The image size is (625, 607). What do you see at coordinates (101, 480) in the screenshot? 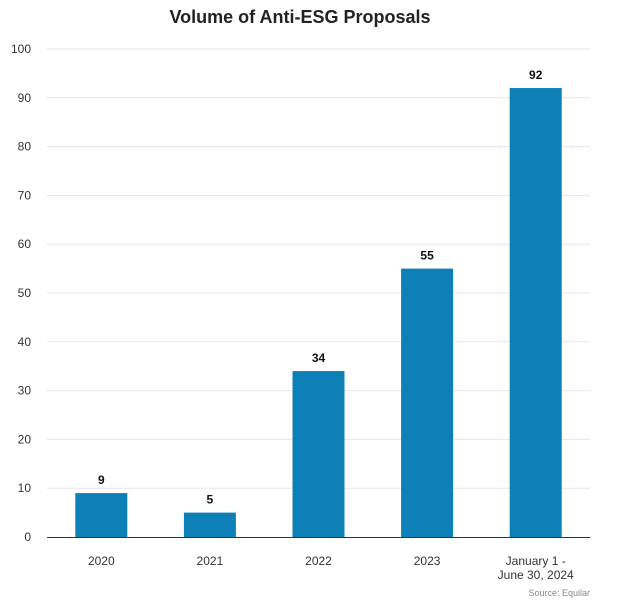
I see `data-label: 9` at bounding box center [101, 480].